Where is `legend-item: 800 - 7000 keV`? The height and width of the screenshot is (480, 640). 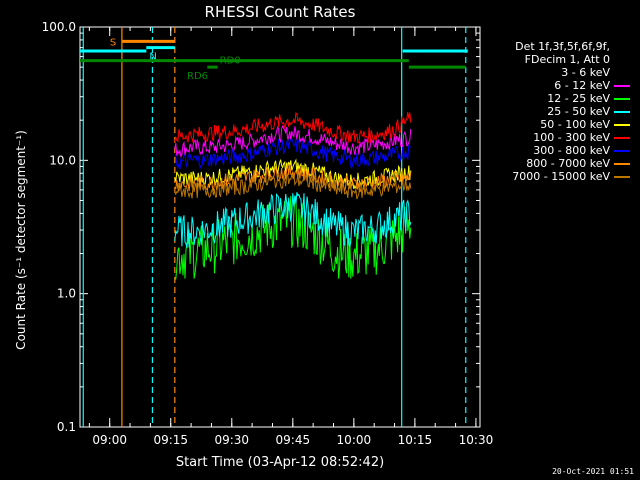
legend-item: 800 - 7000 keV is located at coordinates (559, 163).